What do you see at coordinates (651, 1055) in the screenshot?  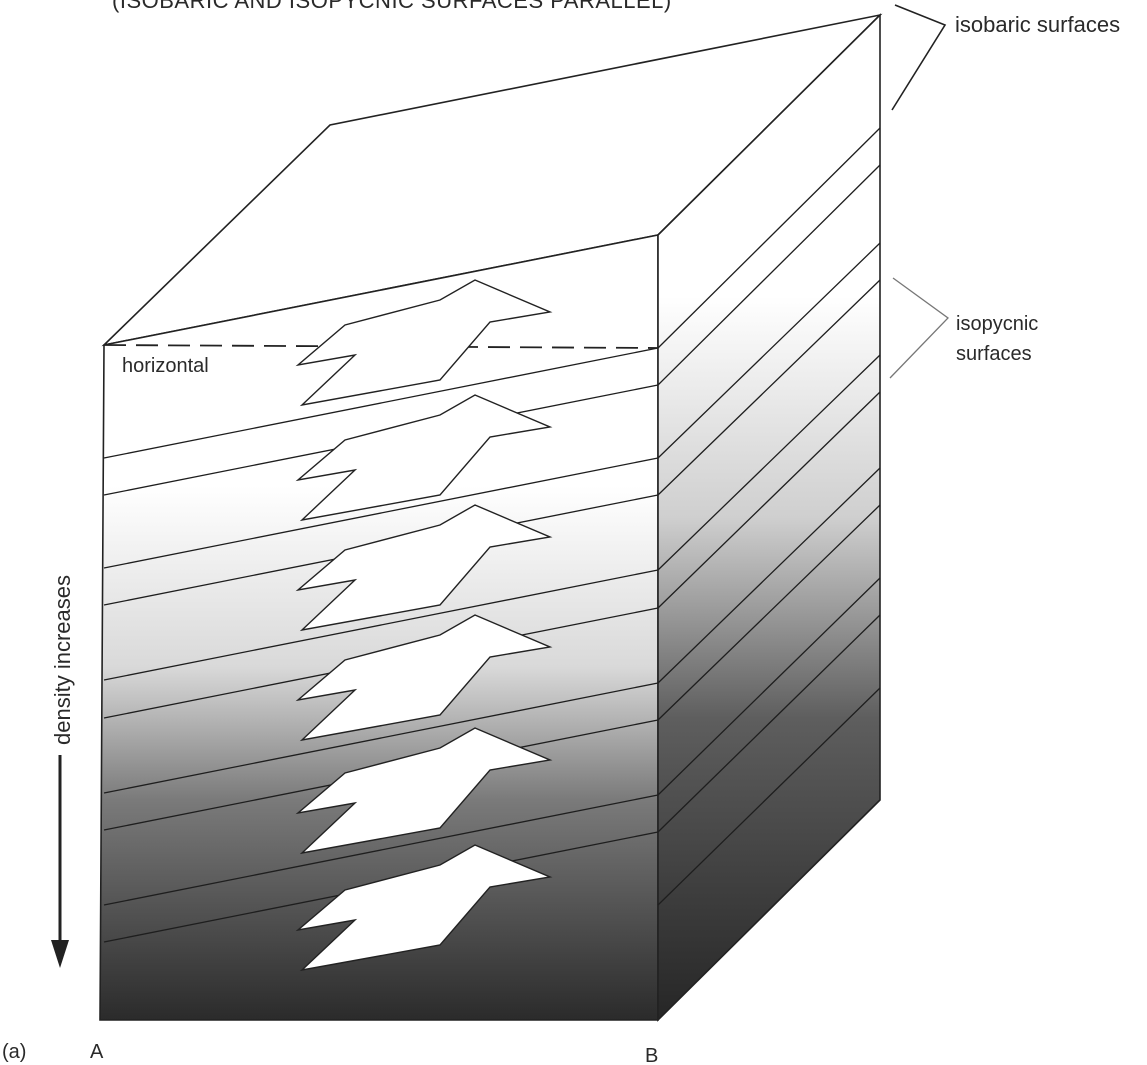 I see `corner-b-label: B` at bounding box center [651, 1055].